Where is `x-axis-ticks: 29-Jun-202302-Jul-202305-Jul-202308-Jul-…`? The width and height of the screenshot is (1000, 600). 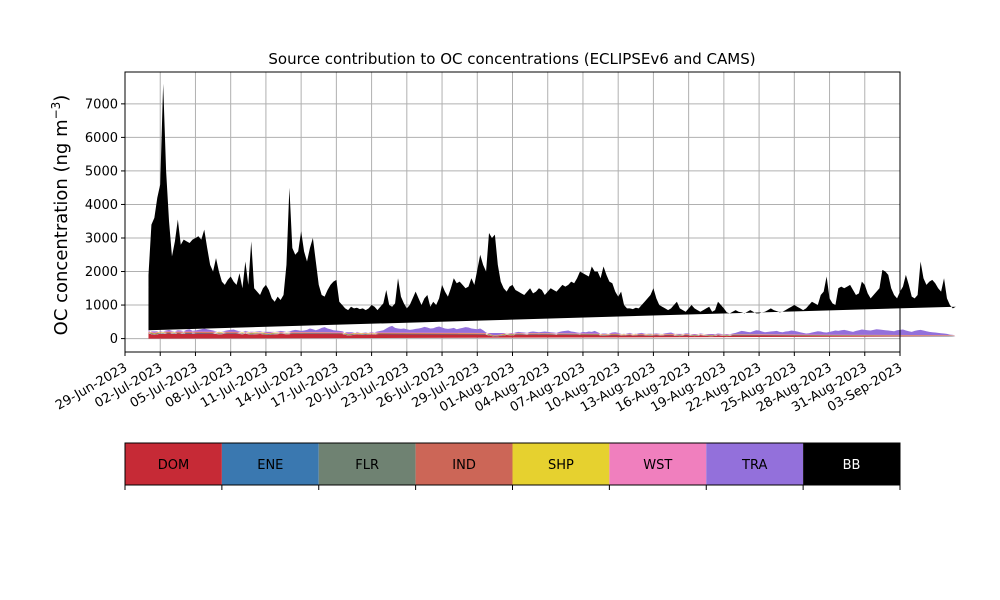
x-axis-ticks: 29-Jun-202302-Jul-202305-Jul-202308-Jul-… is located at coordinates (479, 384).